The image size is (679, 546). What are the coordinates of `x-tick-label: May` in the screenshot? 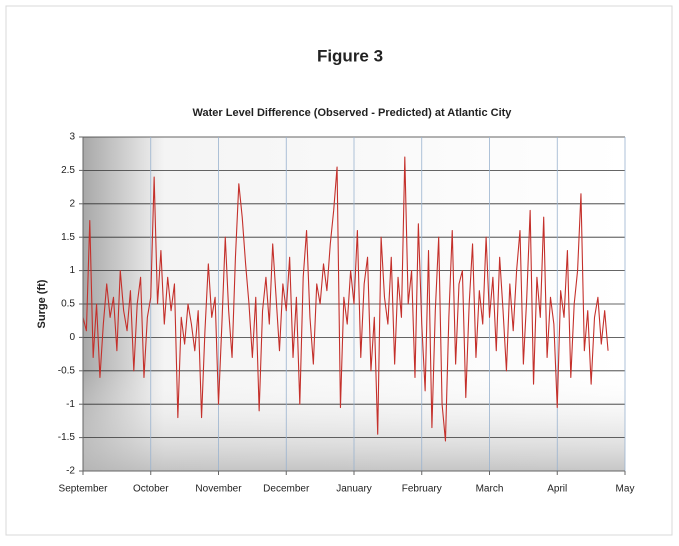 It's located at (625, 489).